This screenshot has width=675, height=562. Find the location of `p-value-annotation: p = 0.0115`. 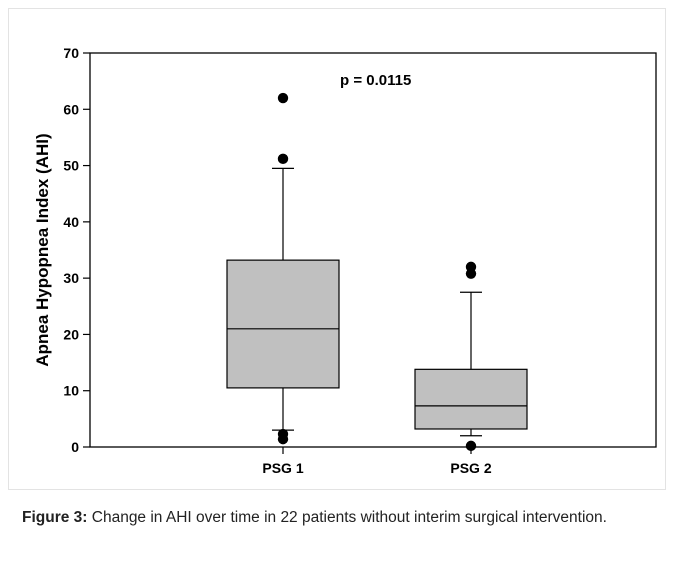

p-value-annotation: p = 0.0115 is located at coordinates (375, 80).